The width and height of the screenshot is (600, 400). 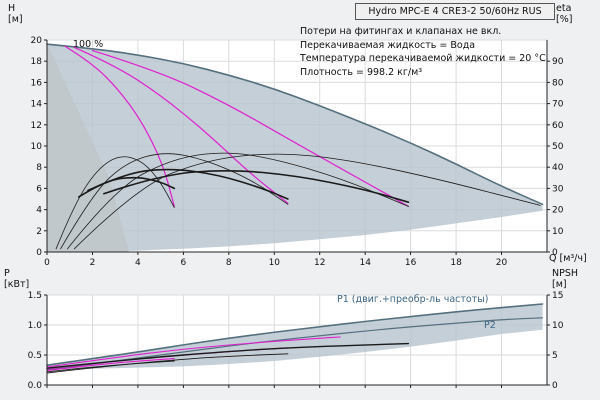 What do you see at coordinates (558, 189) in the screenshot?
I see `svg-text: 30` at bounding box center [558, 189].